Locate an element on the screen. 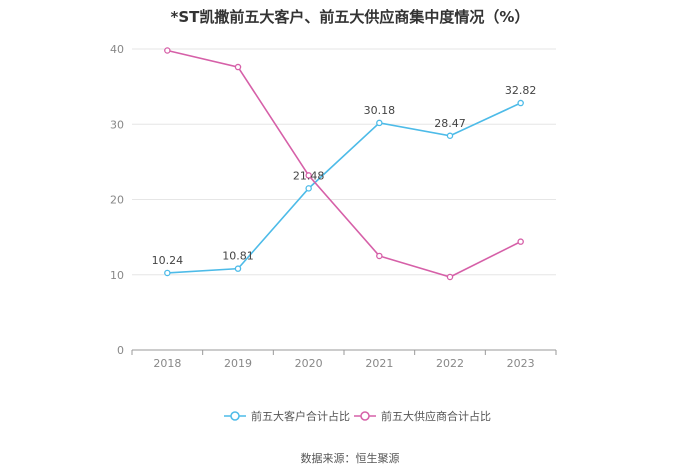  data-source: 数据来源：恒生聚源 is located at coordinates (350, 458).